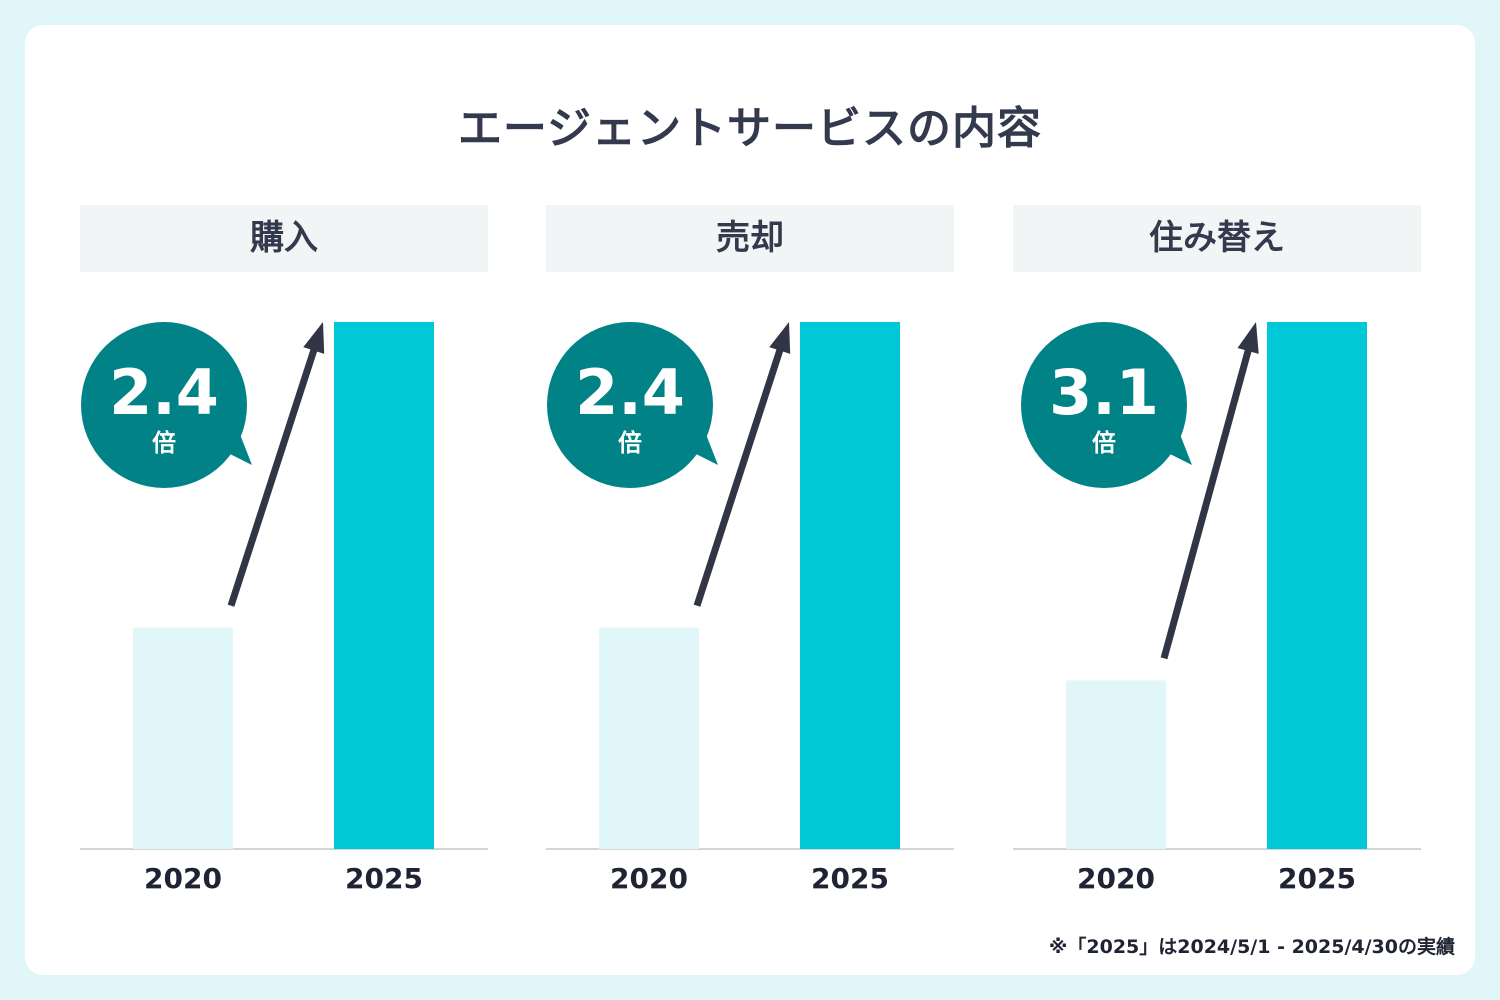 The height and width of the screenshot is (1000, 1500). What do you see at coordinates (284, 238) in the screenshot?
I see `panel-header-purchase: 購入` at bounding box center [284, 238].